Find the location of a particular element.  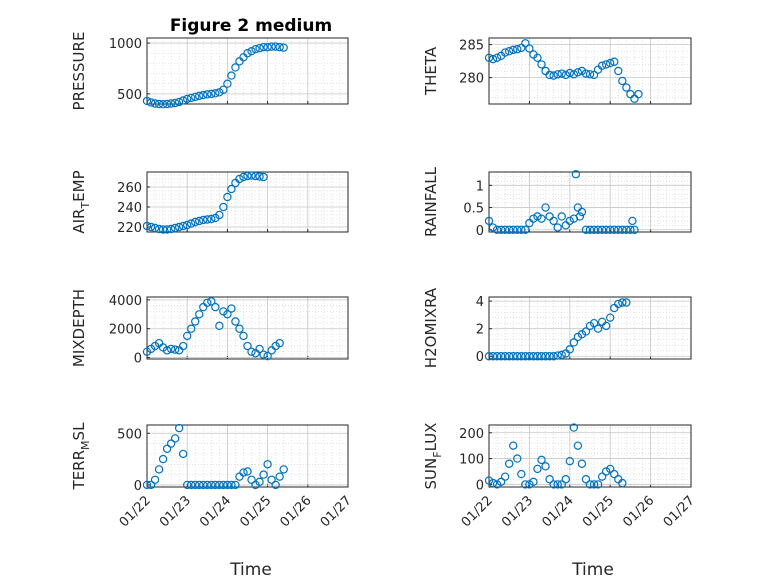

subplot-rainfall: 0 0.5 1 RAINFALL is located at coordinates (557, 202).